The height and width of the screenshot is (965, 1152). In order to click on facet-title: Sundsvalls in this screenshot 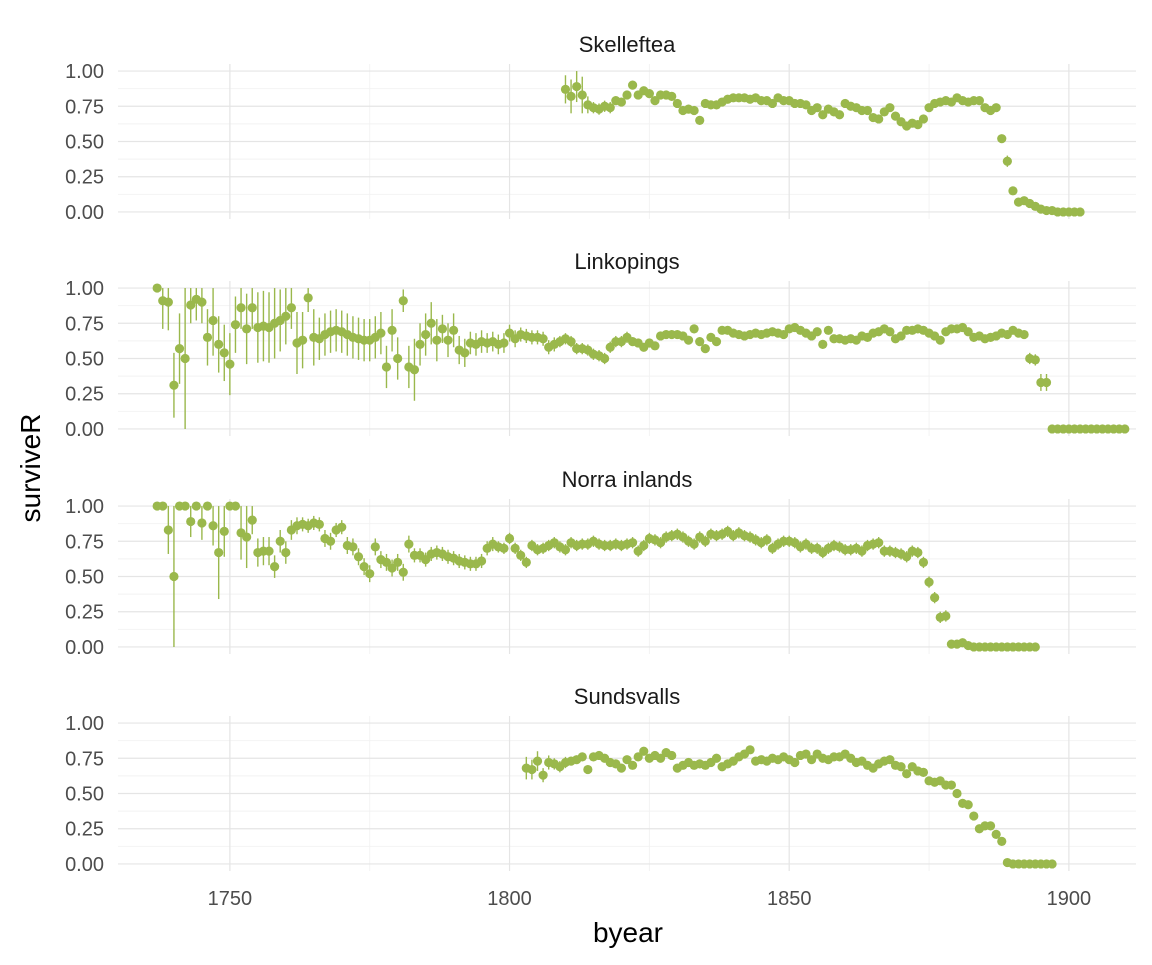, I will do `click(627, 696)`.